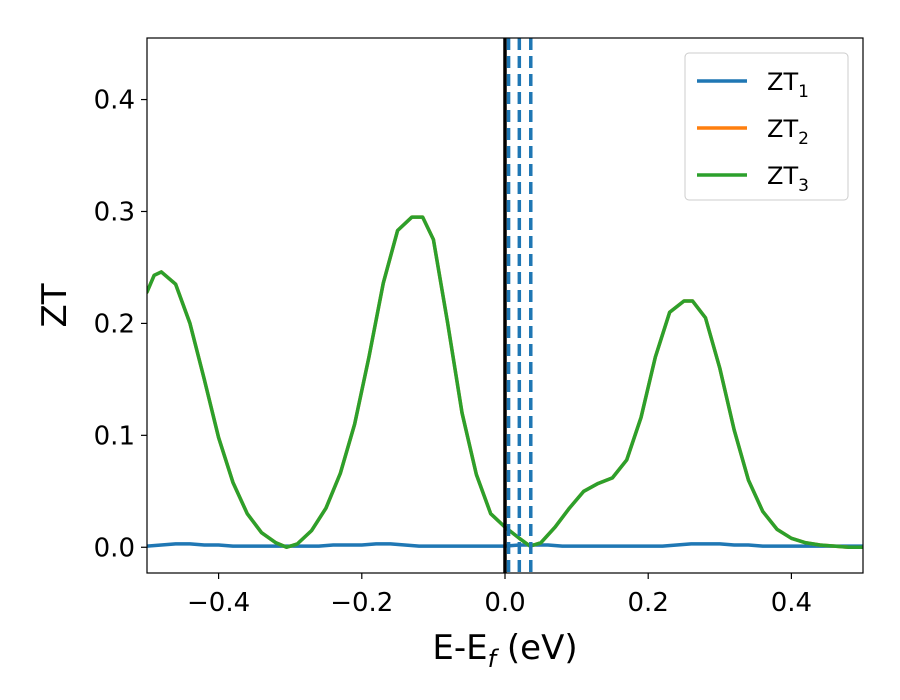 Image resolution: width=900 pixels, height=700 pixels. Describe the element at coordinates (114, 548) in the screenshot. I see `y-tick-label: 0.0` at that location.